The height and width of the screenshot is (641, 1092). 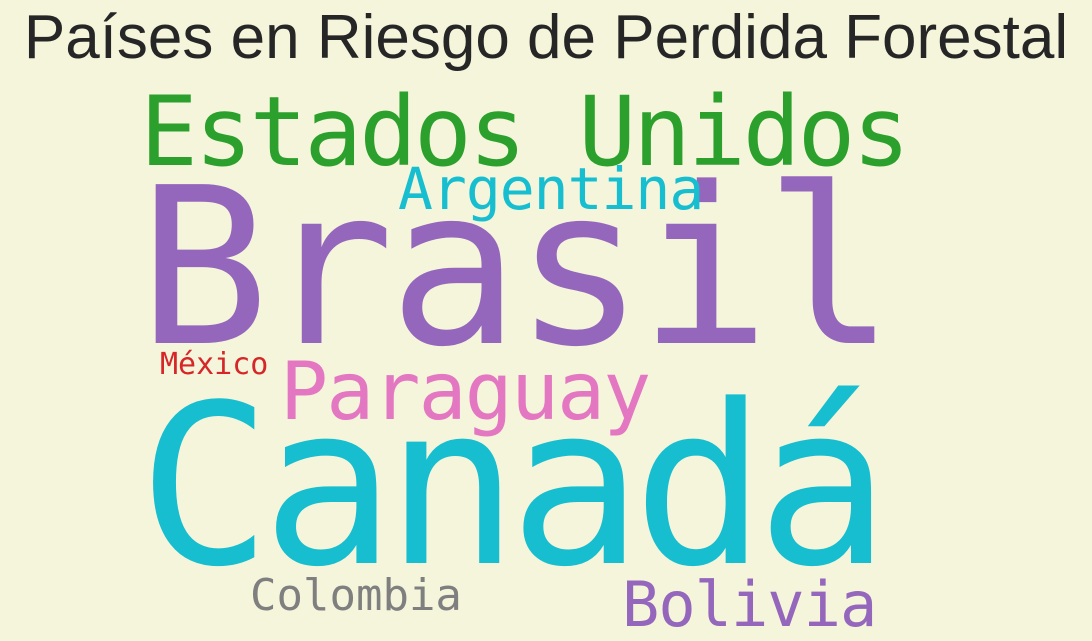 I want to click on word-argentina: Argentina, so click(x=551, y=189).